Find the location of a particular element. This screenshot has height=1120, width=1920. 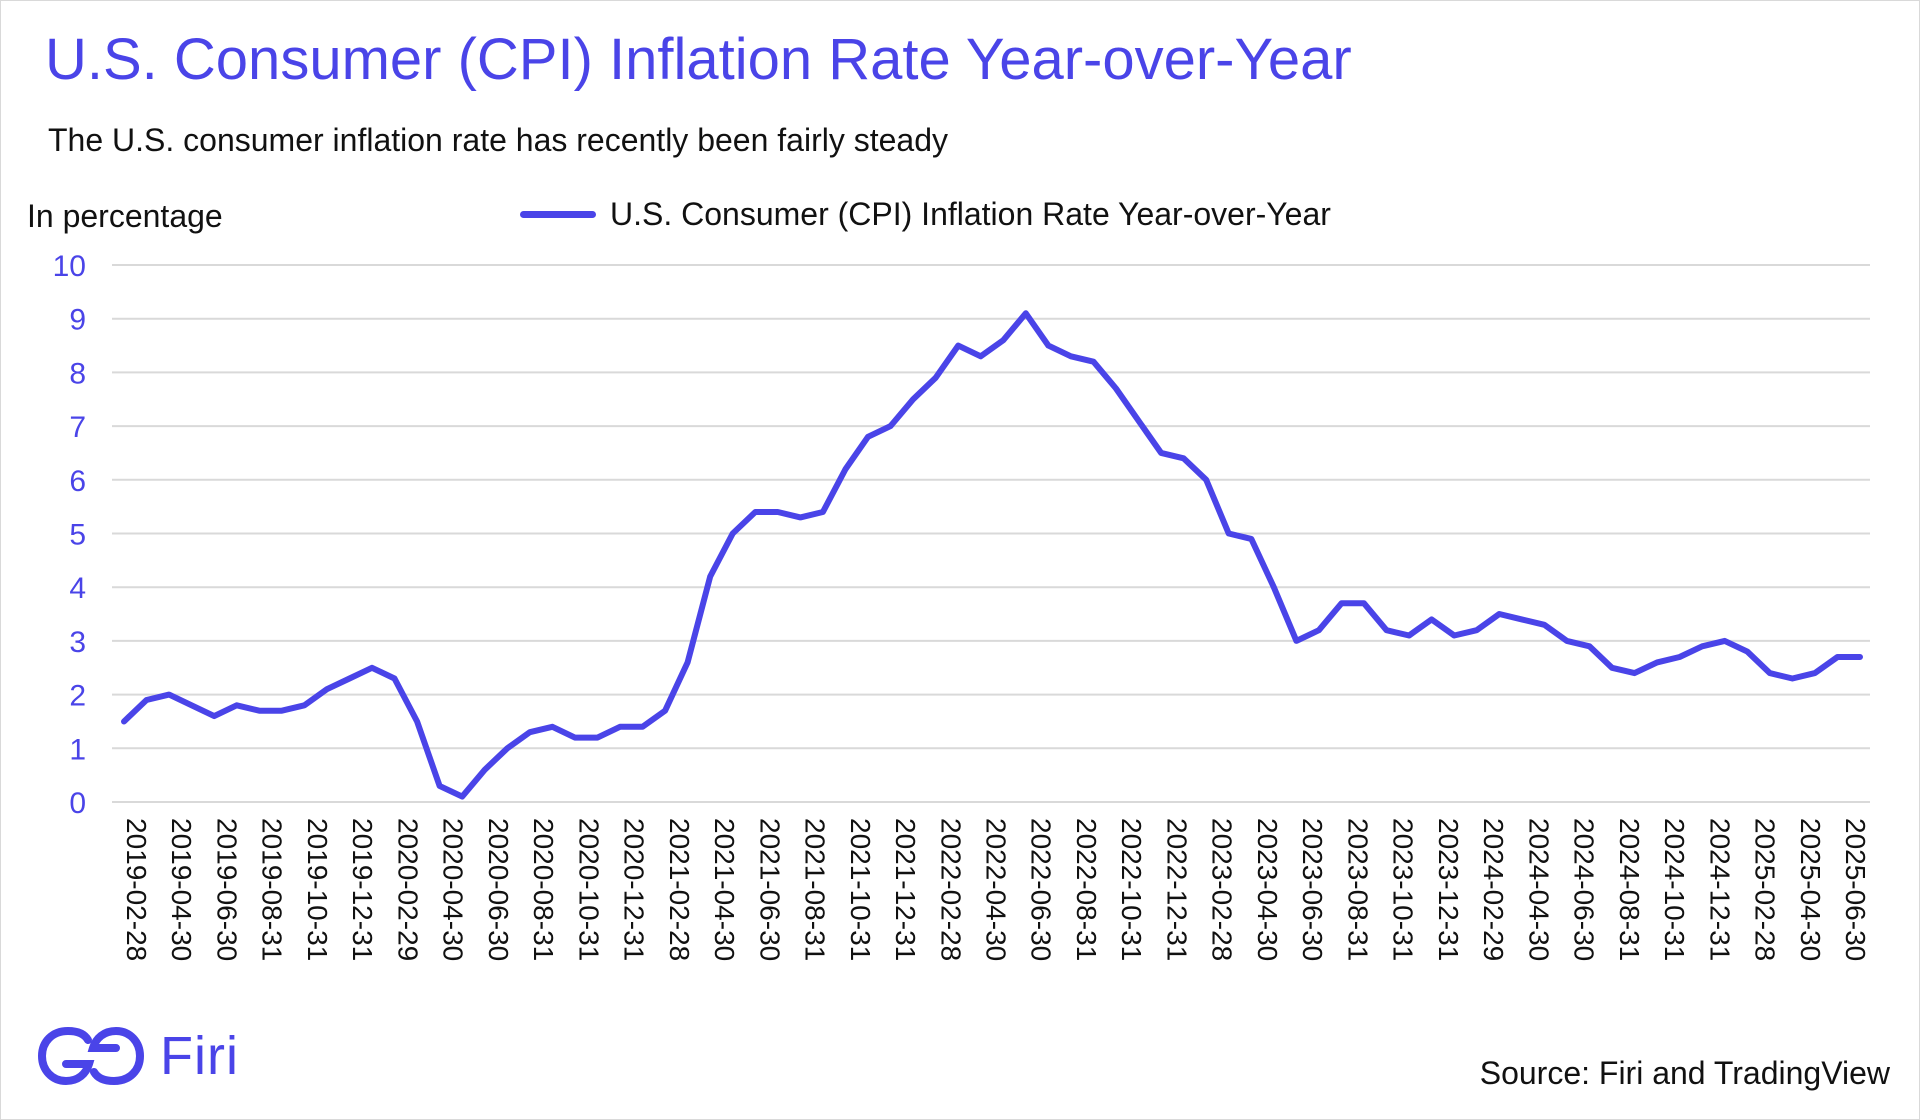

x-tick-label: 2020-02-29 is located at coordinates (407, 889).